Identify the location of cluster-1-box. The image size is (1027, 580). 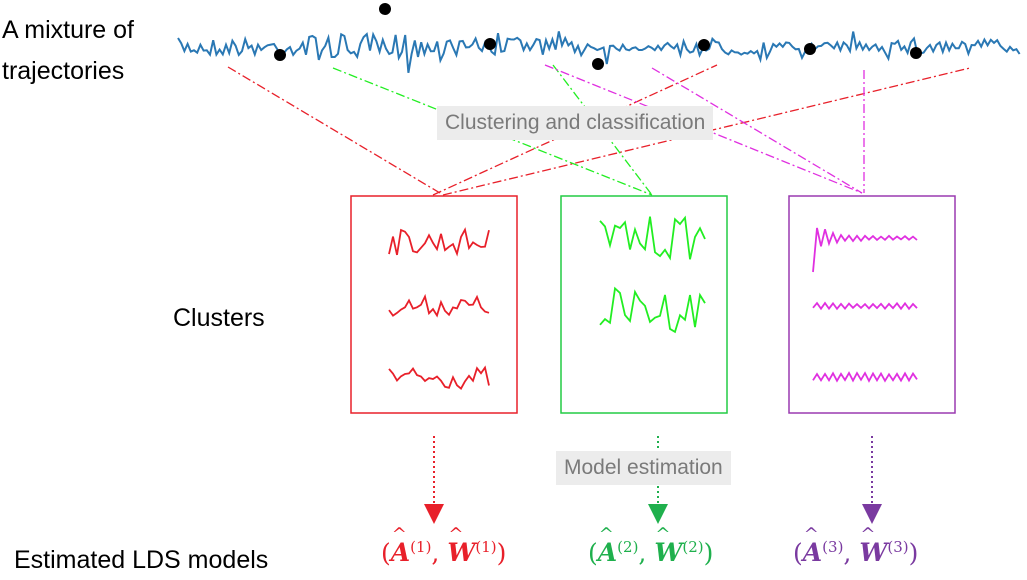
(434, 304).